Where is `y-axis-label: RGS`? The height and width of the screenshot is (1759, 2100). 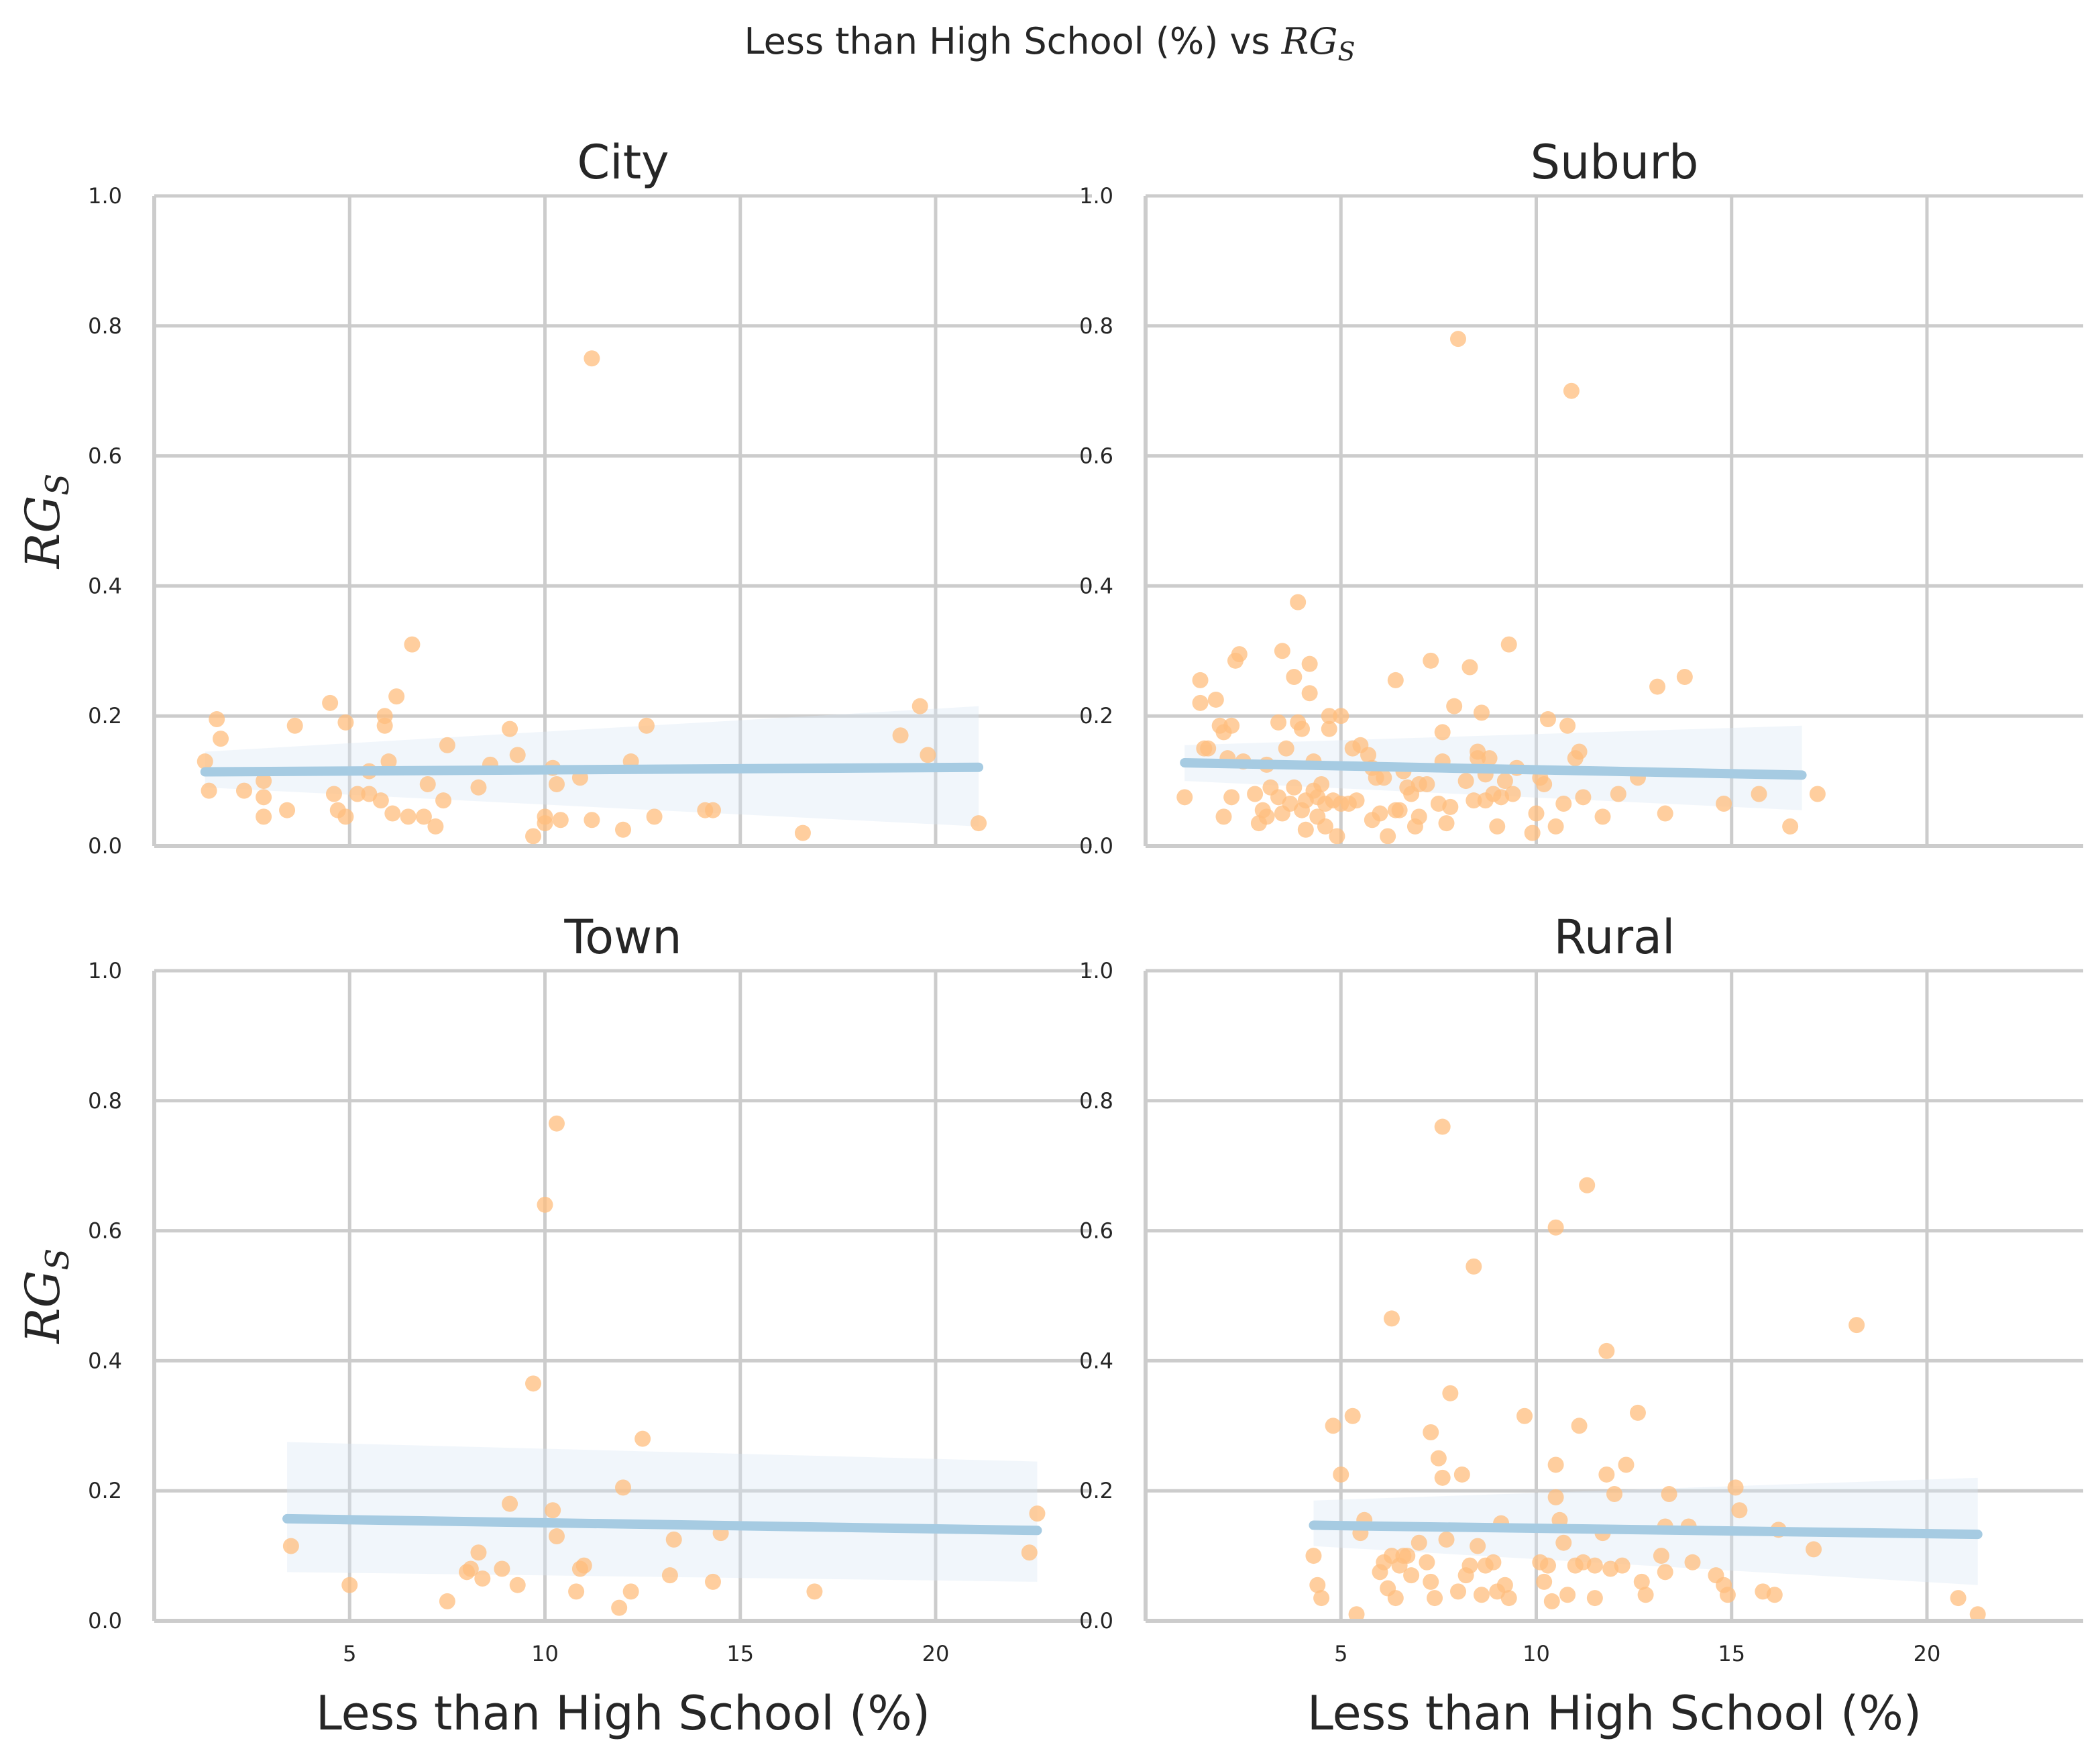 y-axis-label: RGS is located at coordinates (45, 1296).